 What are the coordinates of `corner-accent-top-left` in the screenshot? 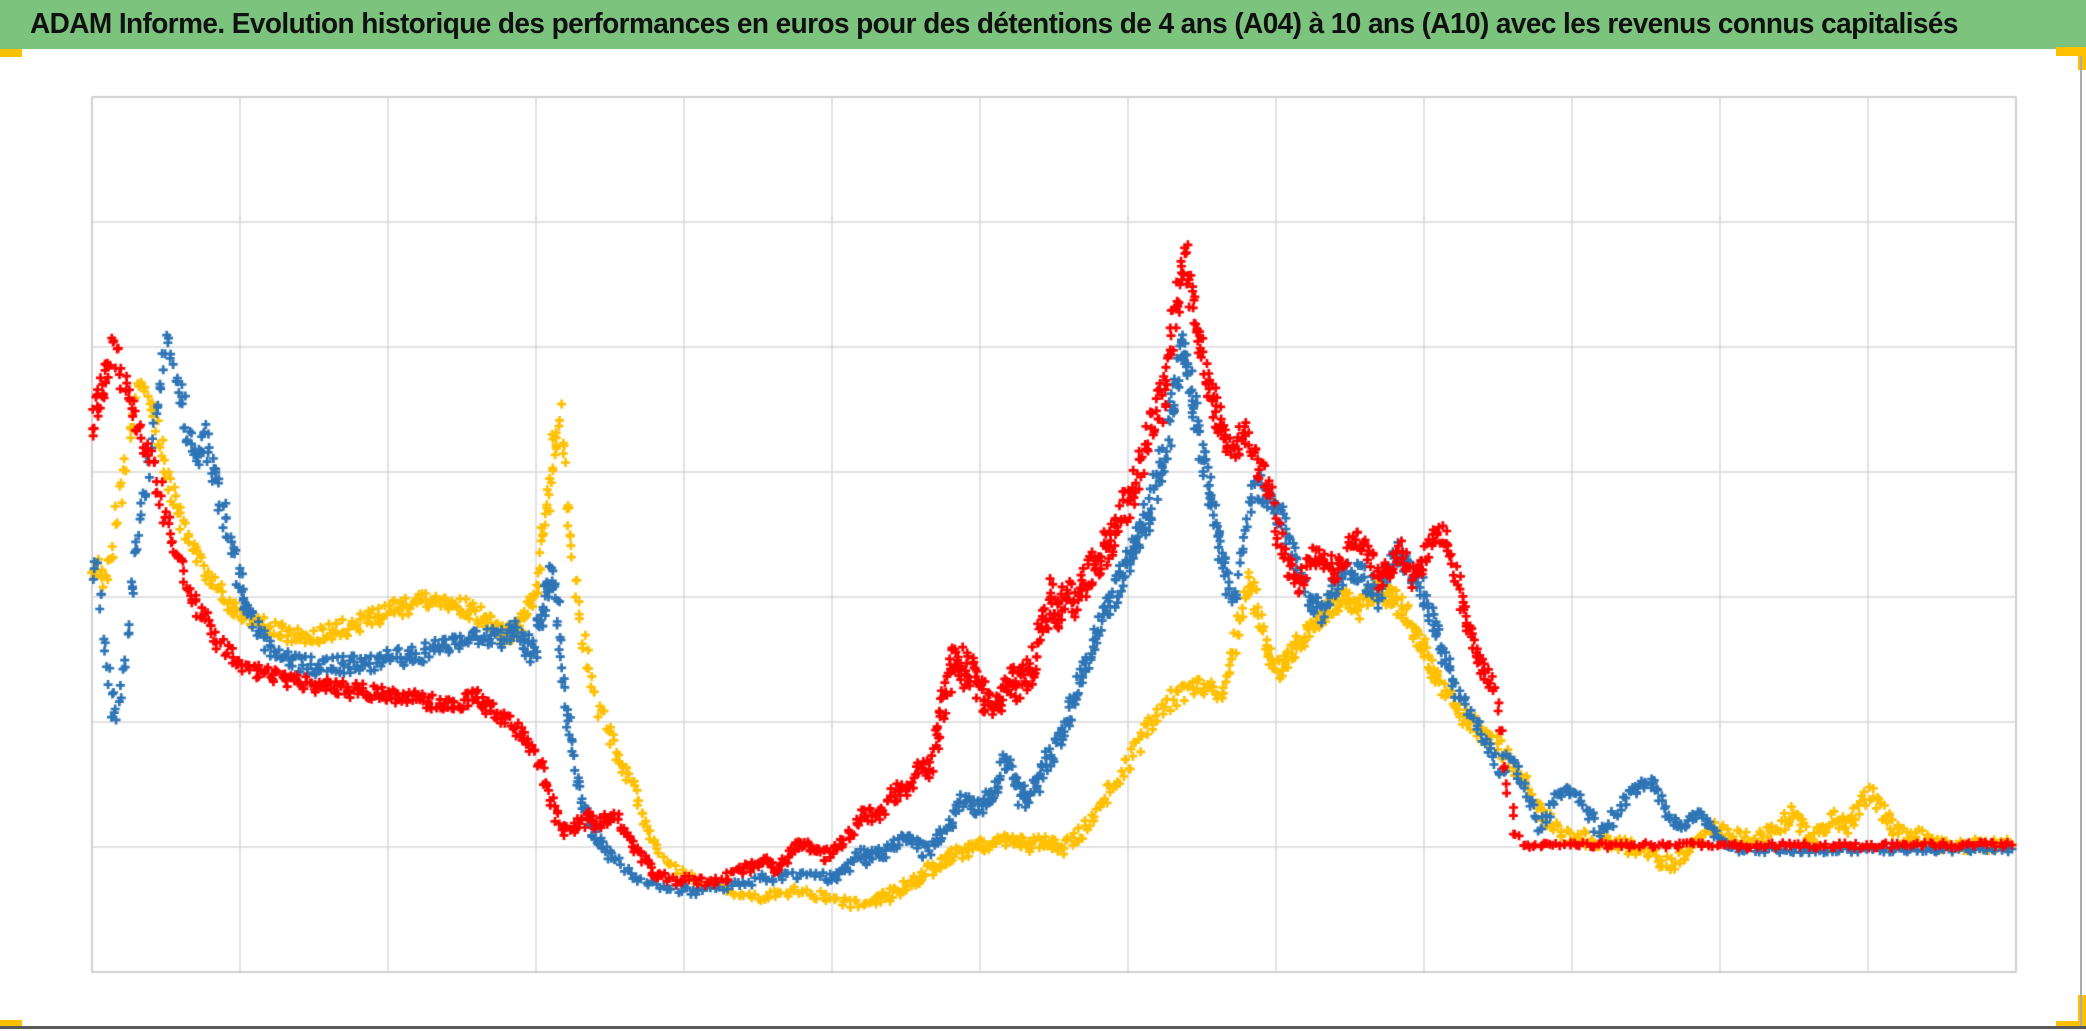 It's located at (11, 53).